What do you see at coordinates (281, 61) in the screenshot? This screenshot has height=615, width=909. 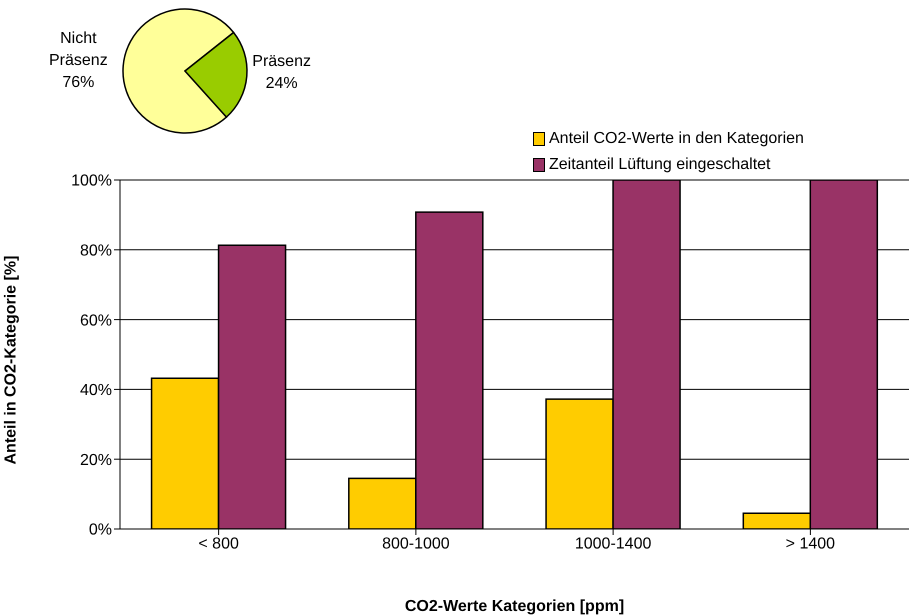 I see `slice-label: Präsenz` at bounding box center [281, 61].